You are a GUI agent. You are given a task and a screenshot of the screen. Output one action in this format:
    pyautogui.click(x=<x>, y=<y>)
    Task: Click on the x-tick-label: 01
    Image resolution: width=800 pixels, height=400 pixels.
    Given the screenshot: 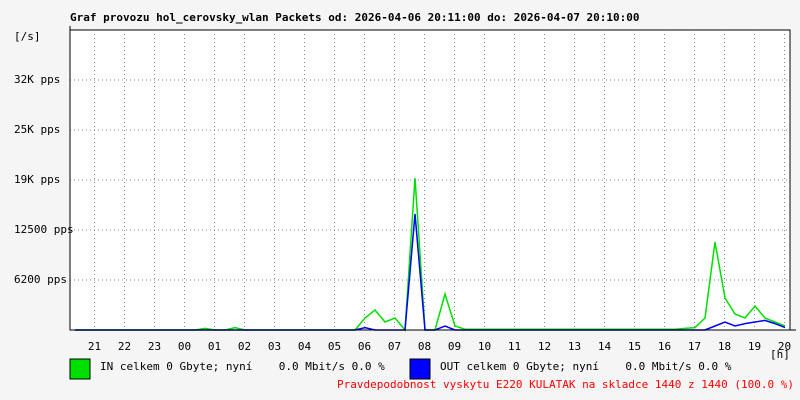 What is the action you would take?
    pyautogui.click(x=214, y=346)
    